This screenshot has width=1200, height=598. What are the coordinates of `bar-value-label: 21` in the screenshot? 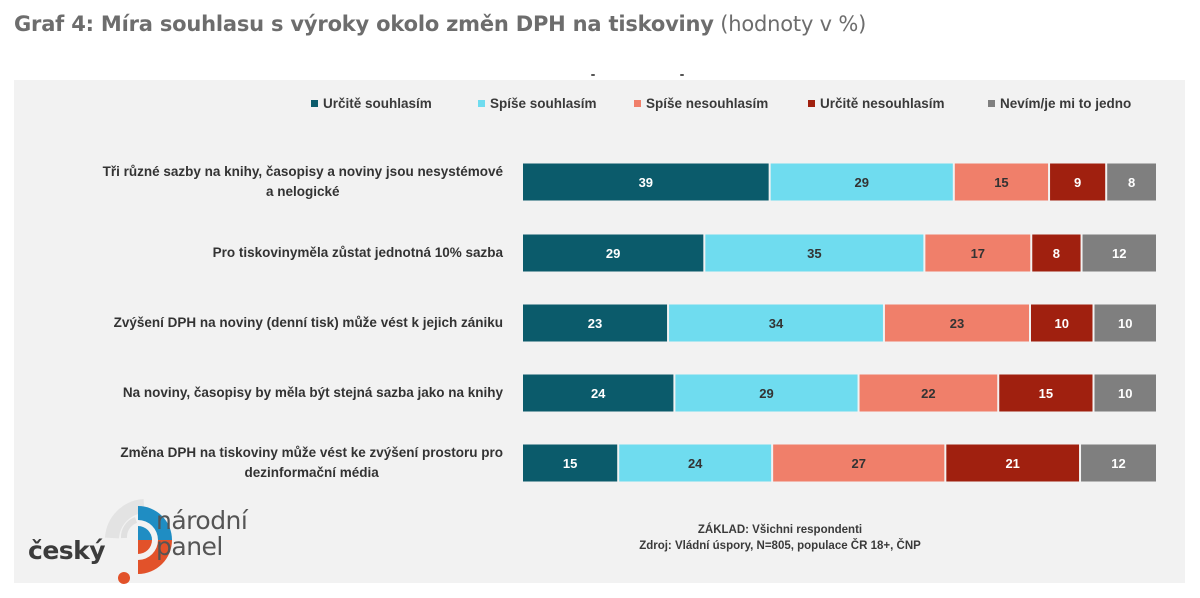 It's located at (1012, 463).